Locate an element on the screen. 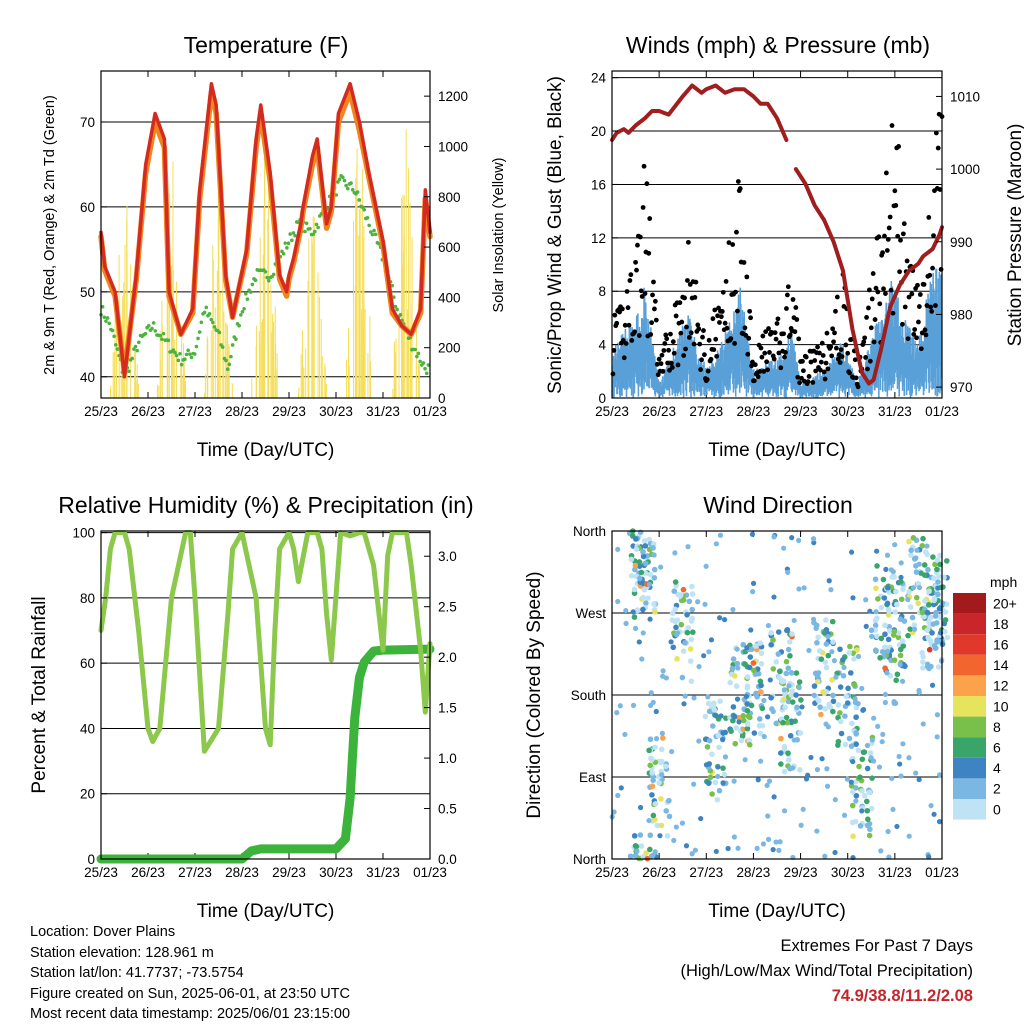 The image size is (1024, 1025). x-tick-label: 30/23 is located at coordinates (336, 411).